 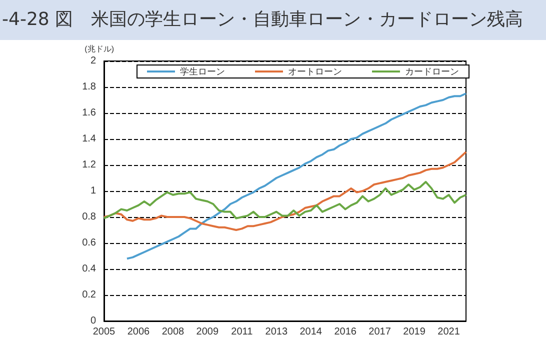 What do you see at coordinates (273, 20) in the screenshot?
I see `chart-title: -4-28 図 米国の学生ローン・自動車ローン・カードローン残高` at bounding box center [273, 20].